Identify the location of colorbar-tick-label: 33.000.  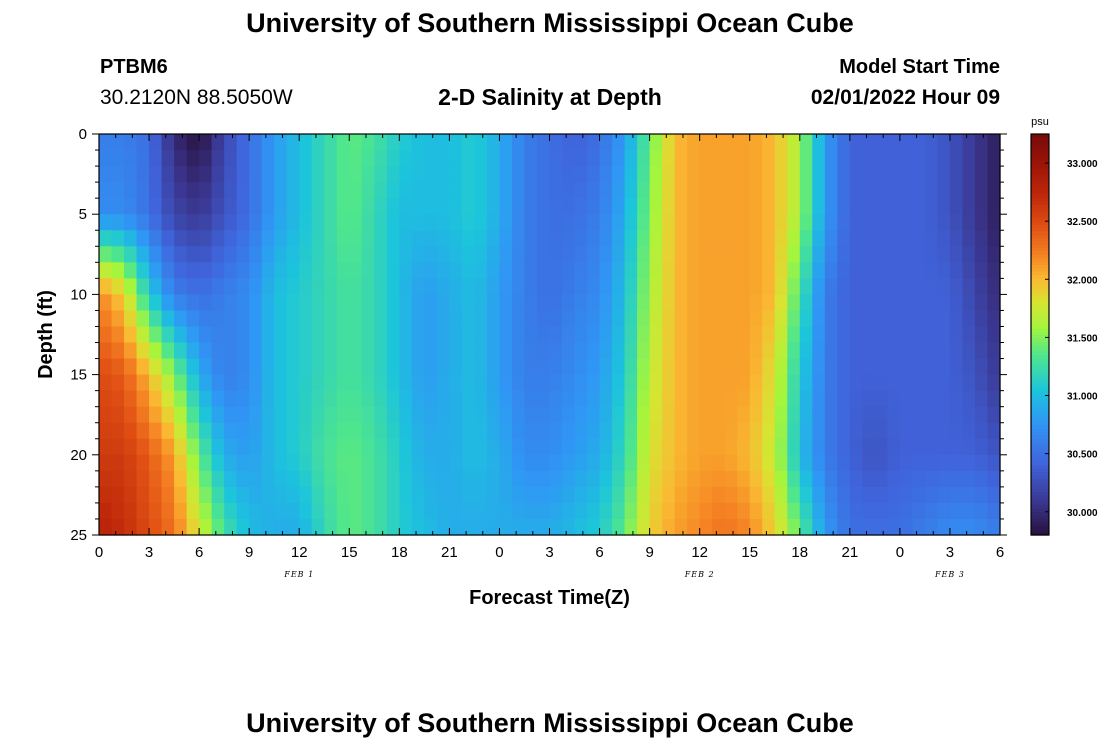
(1082, 164).